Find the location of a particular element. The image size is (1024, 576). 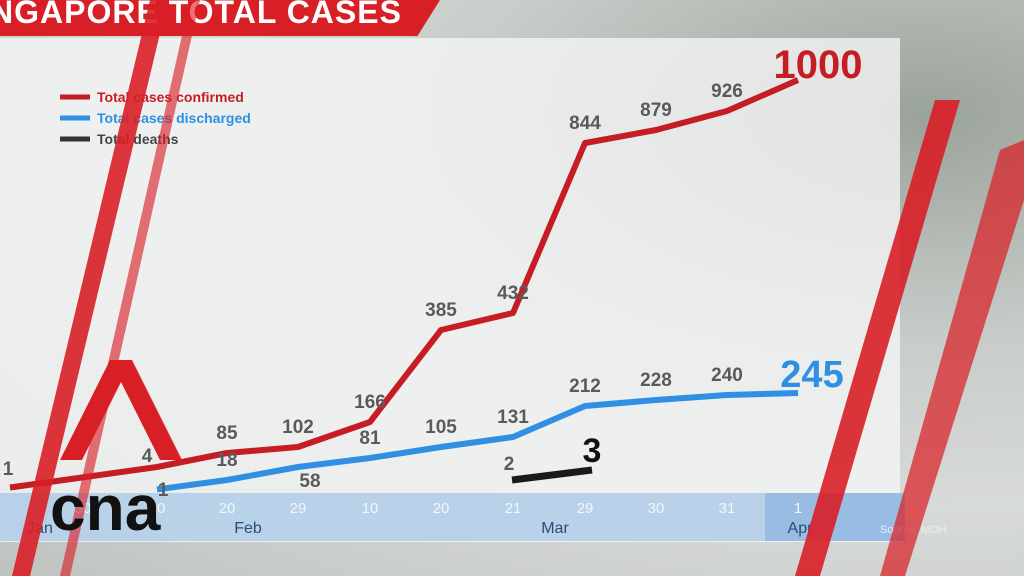

data-label: 102 is located at coordinates (298, 427).